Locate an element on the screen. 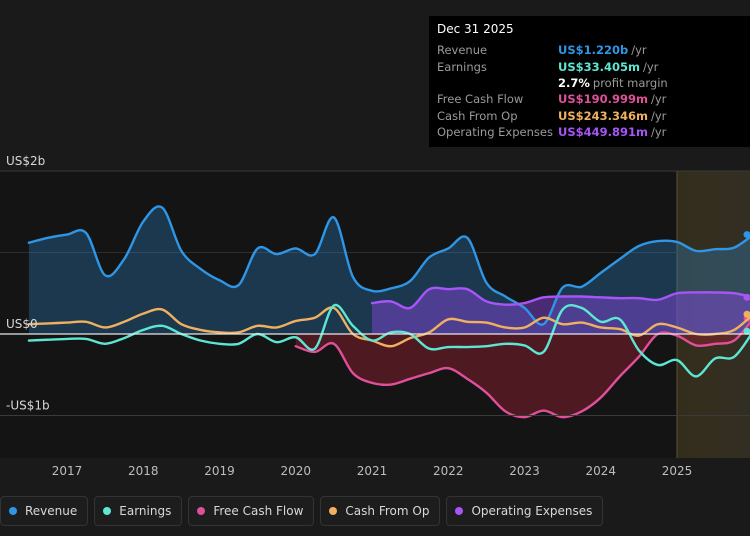 The height and width of the screenshot is (536, 750). tooltip-label: Revenue is located at coordinates (462, 50).